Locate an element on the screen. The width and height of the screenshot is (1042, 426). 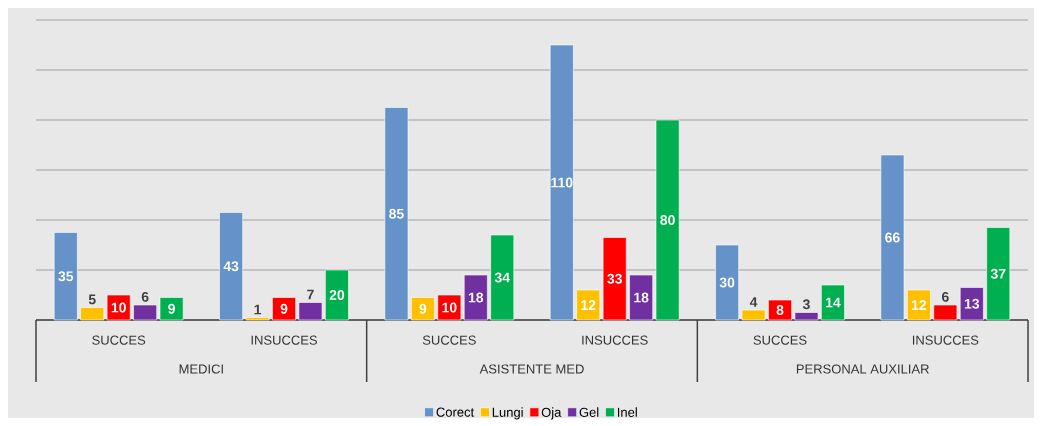
text: MEDICI is located at coordinates (201, 369).